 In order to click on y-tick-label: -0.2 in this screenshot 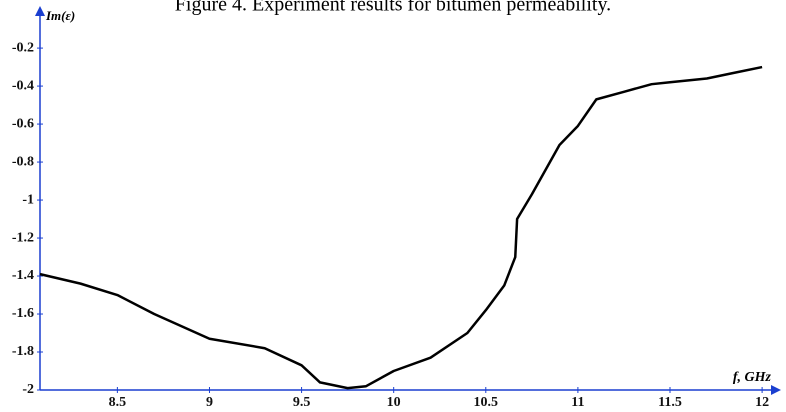, I will do `click(23, 47)`.